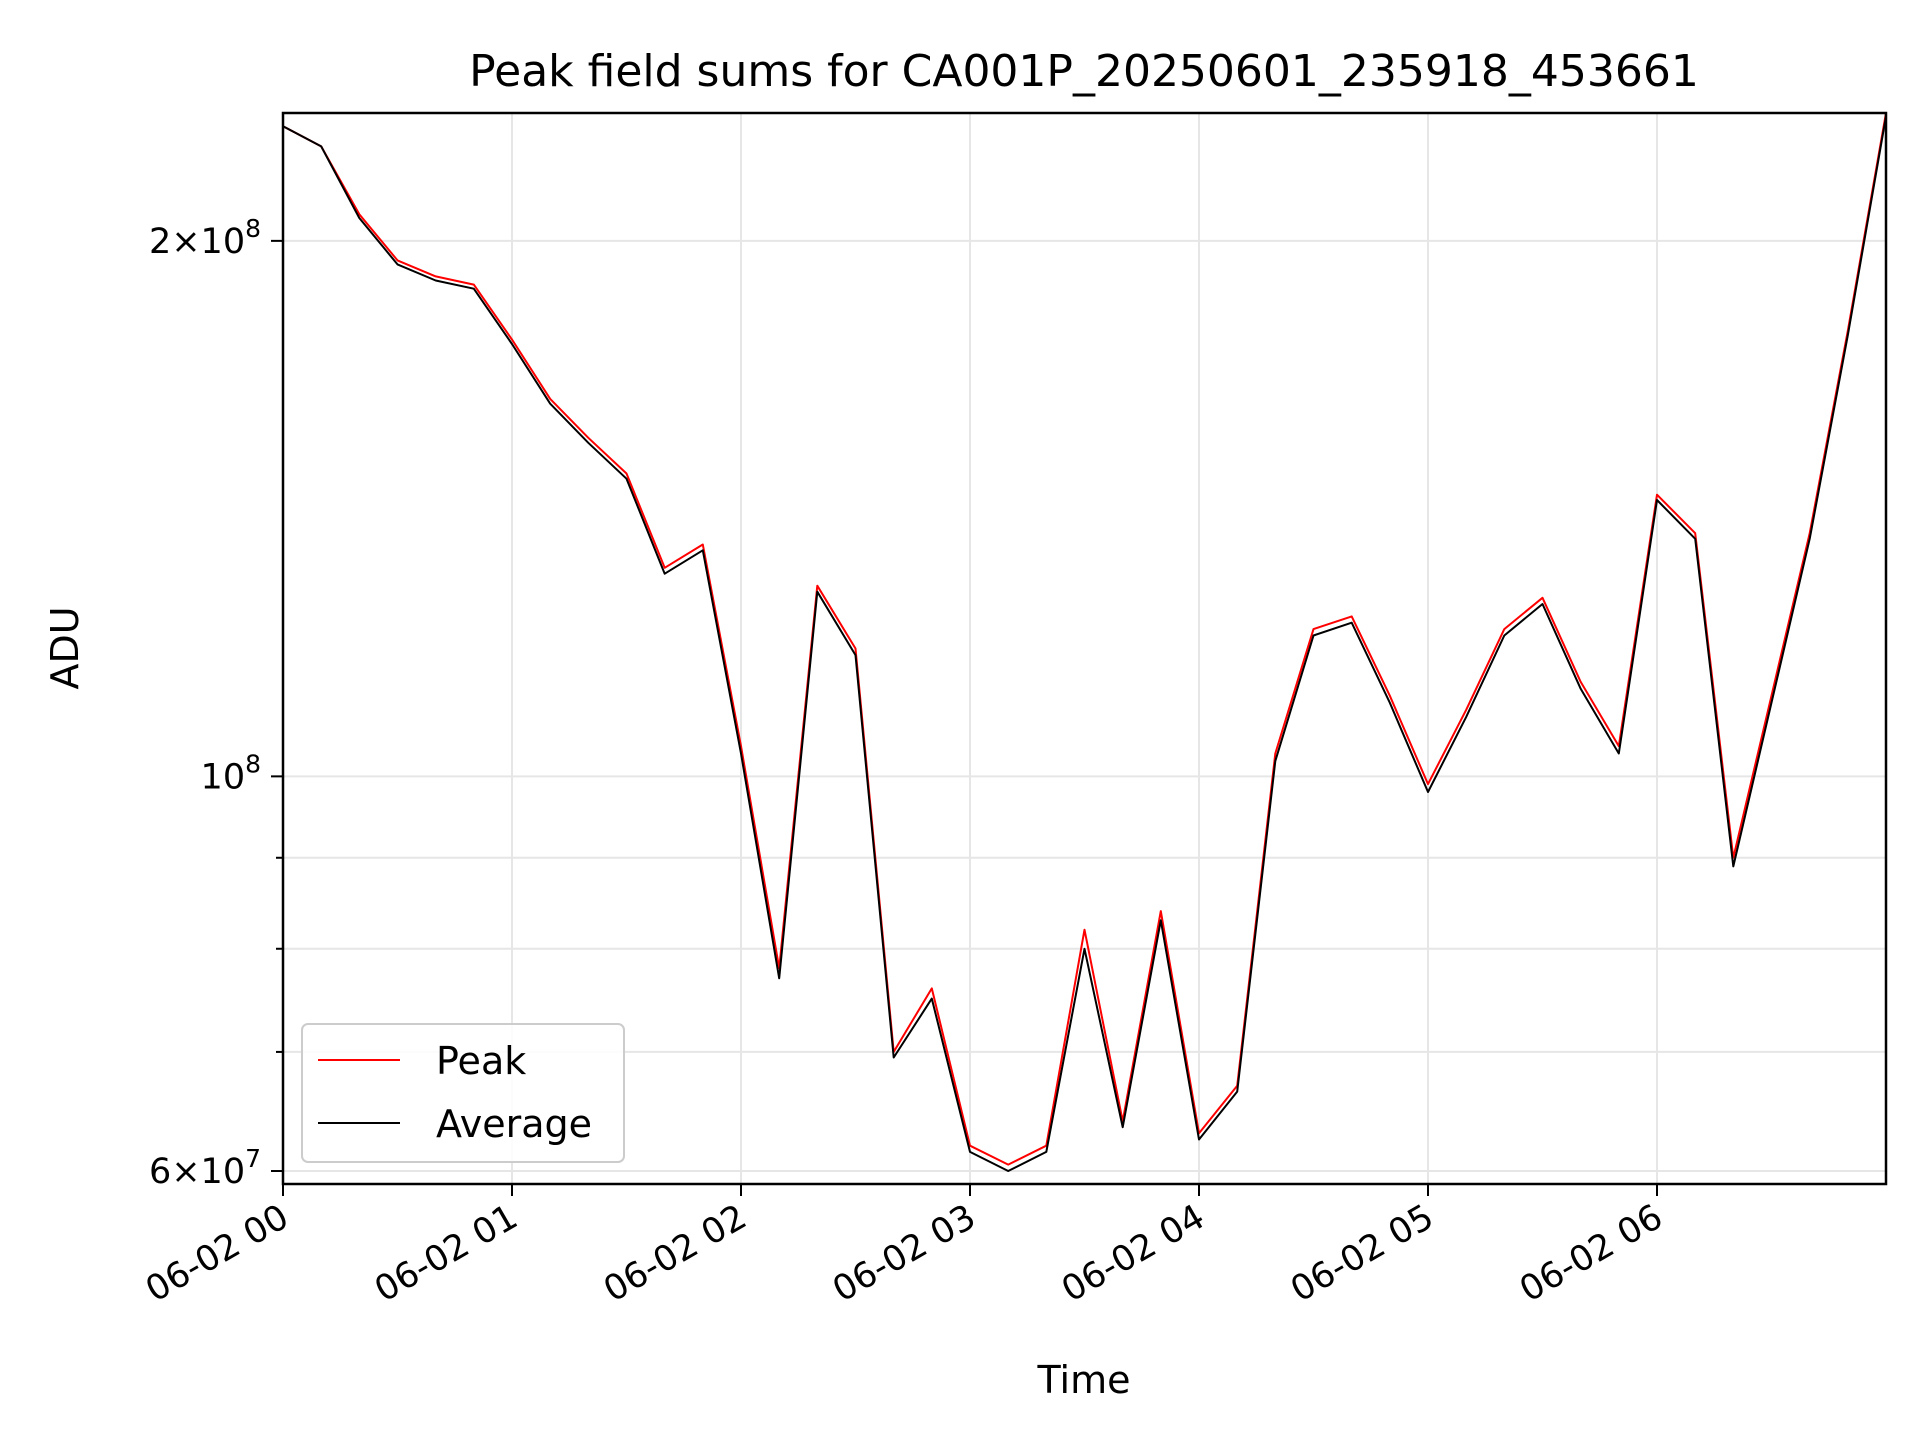  I want to click on legend-box, so click(463, 1093).